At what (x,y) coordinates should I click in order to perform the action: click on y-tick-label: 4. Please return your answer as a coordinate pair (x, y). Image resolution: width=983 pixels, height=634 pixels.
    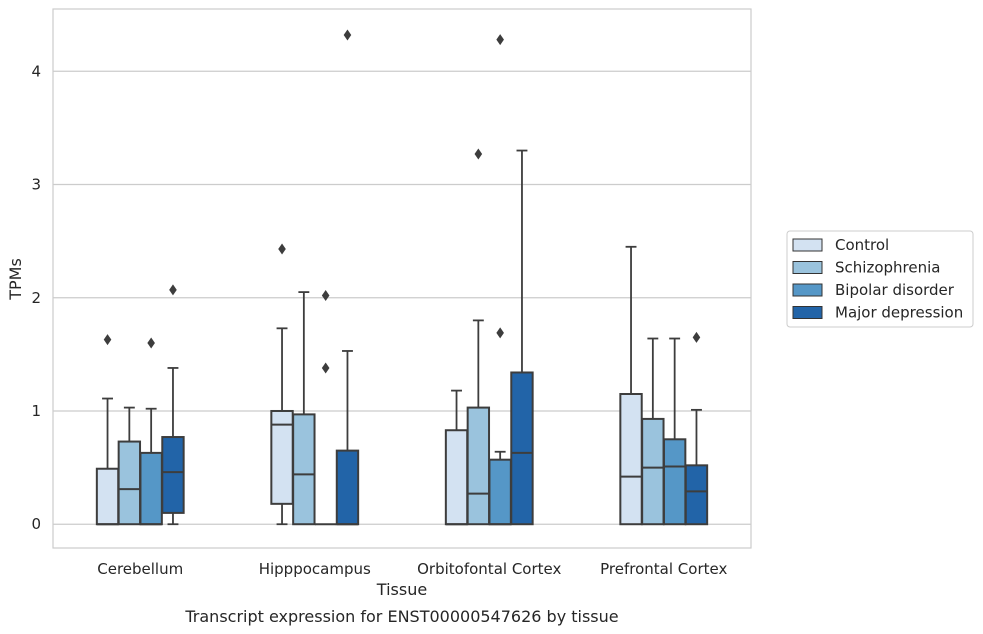
    Looking at the image, I should click on (36, 71).